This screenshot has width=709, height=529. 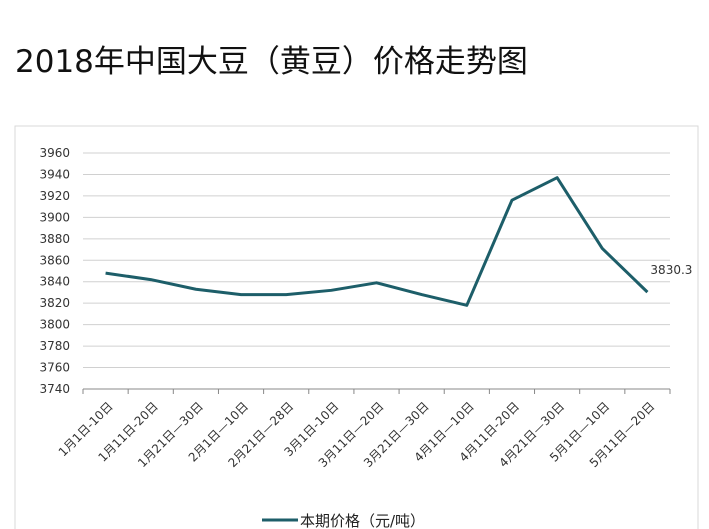 What do you see at coordinates (54, 196) in the screenshot?
I see `y-tick-label: 3920` at bounding box center [54, 196].